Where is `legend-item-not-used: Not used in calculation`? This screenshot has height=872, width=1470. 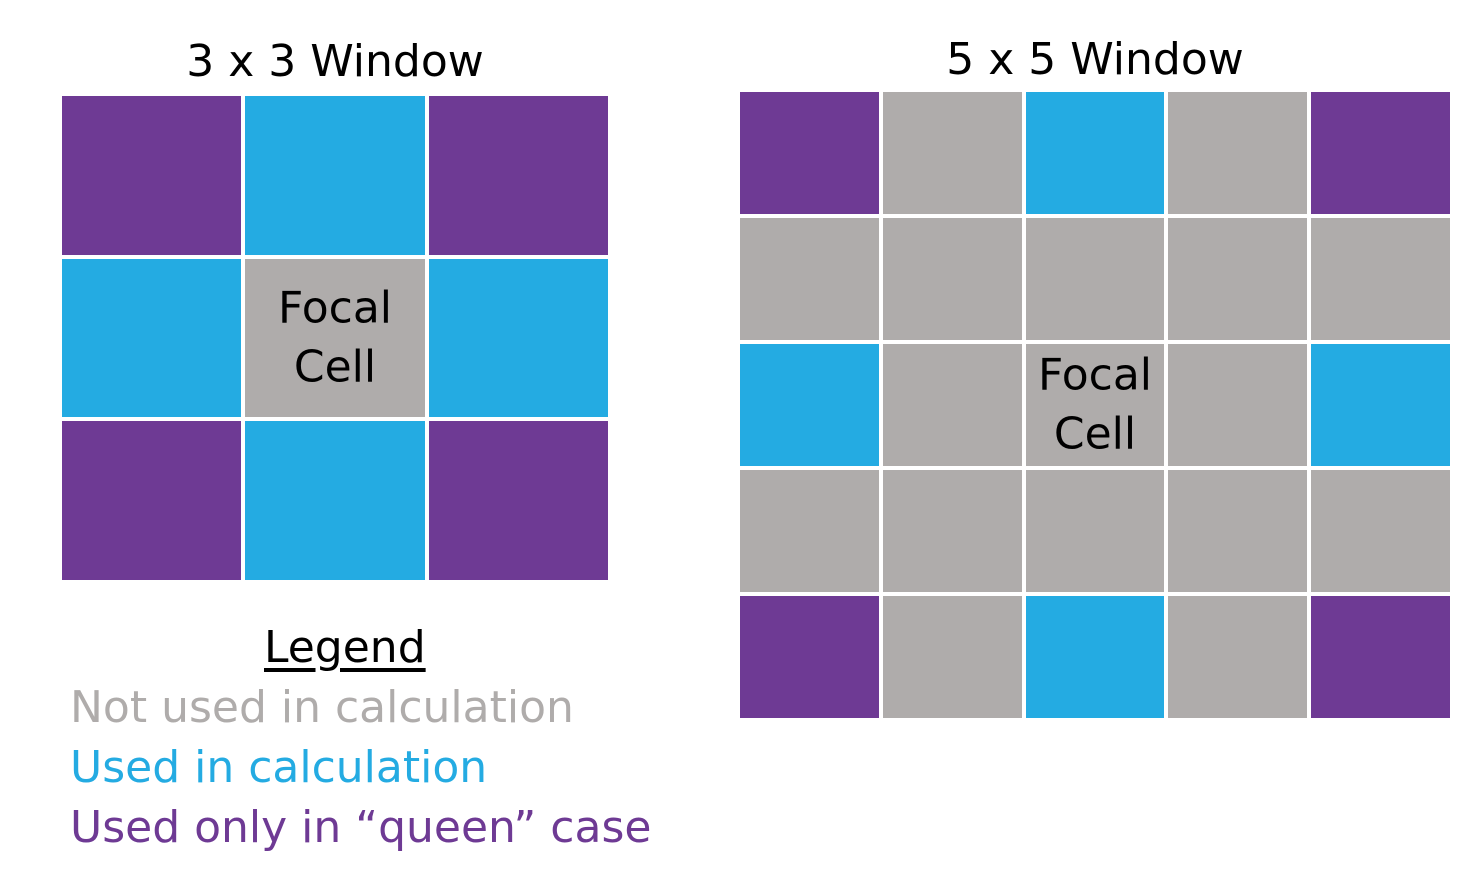
legend-item-not-used: Not used in calculation is located at coordinates (322, 707).